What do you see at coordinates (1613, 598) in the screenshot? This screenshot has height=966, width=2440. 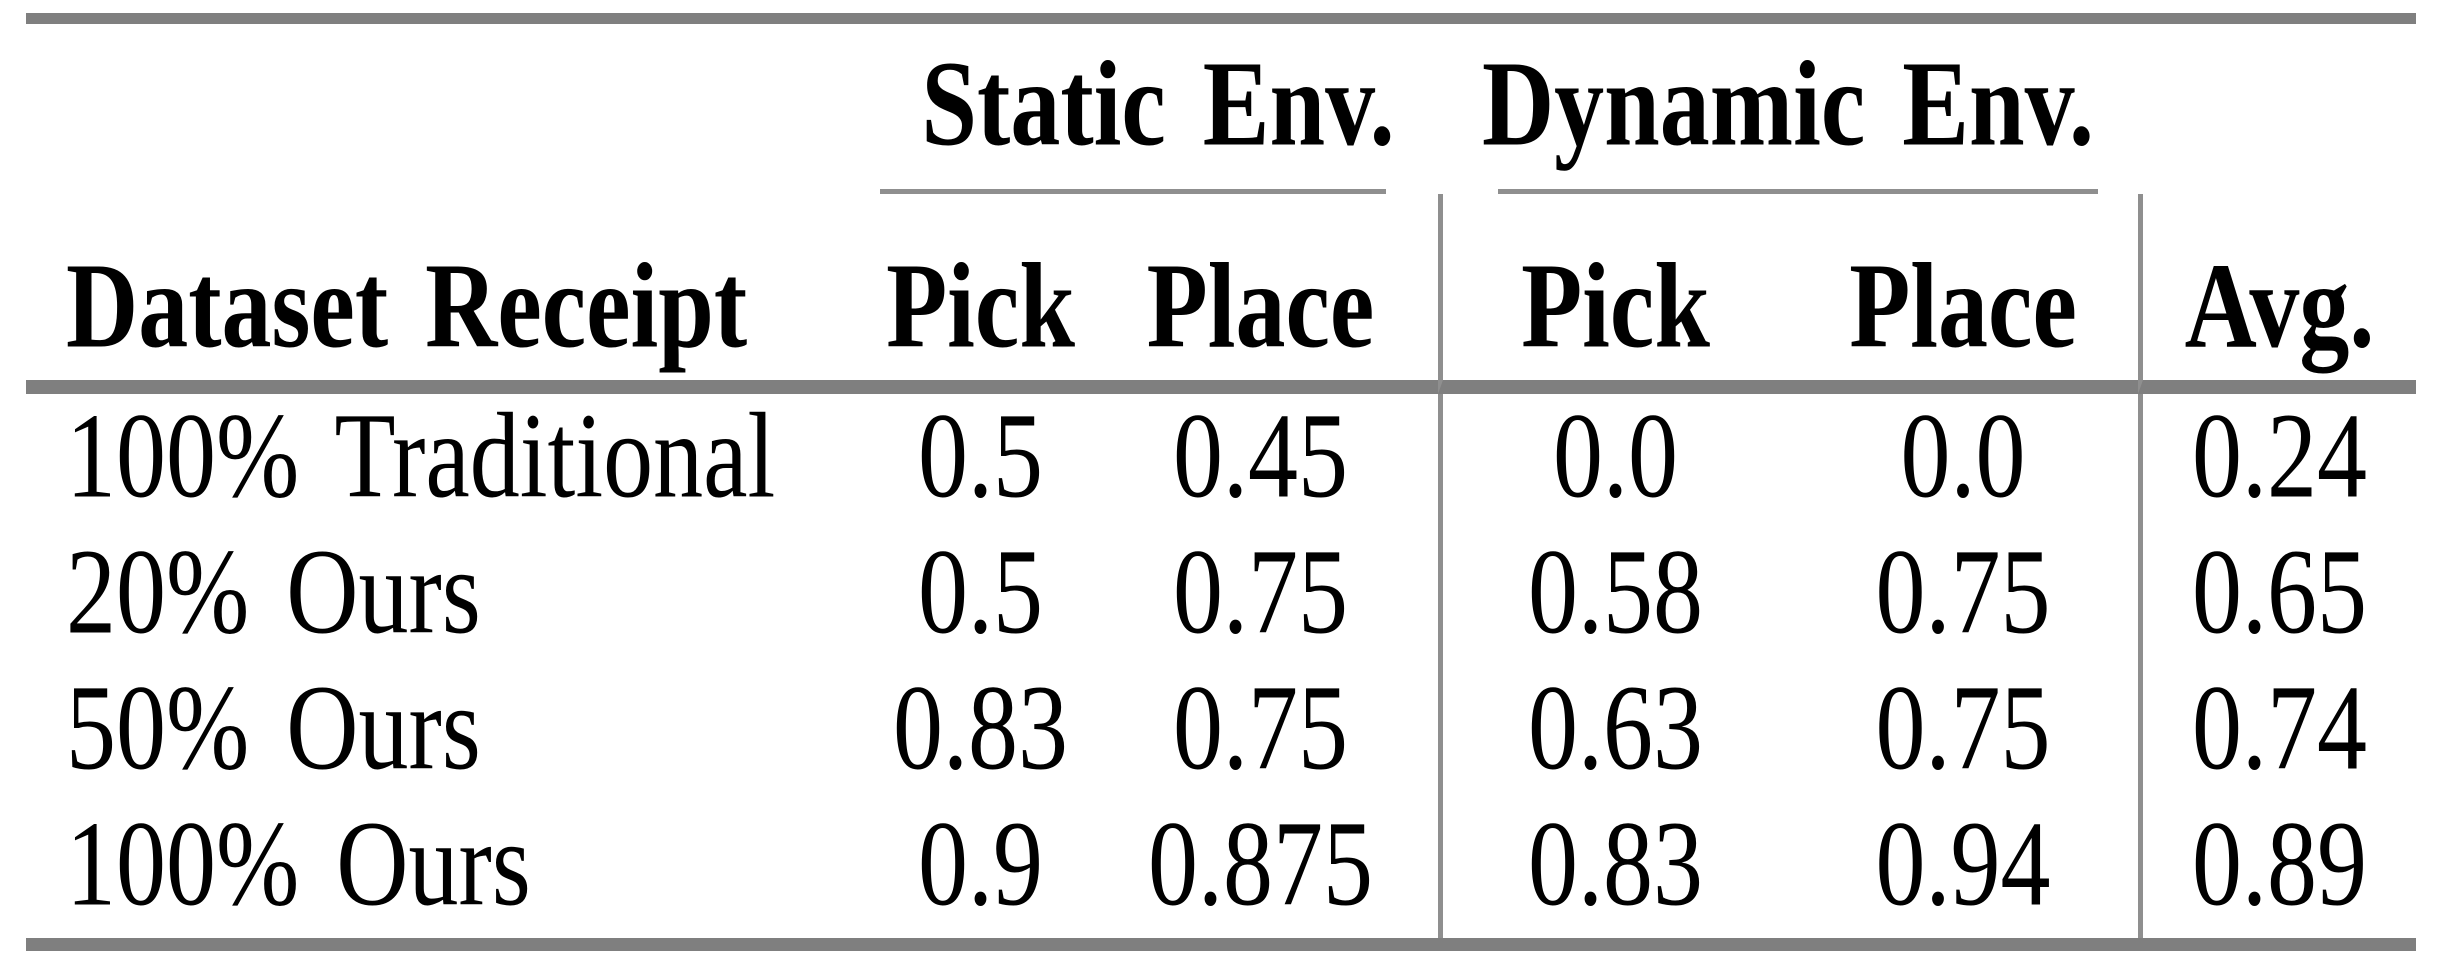 I see `cell-dynamic-pick: 0.58` at bounding box center [1613, 598].